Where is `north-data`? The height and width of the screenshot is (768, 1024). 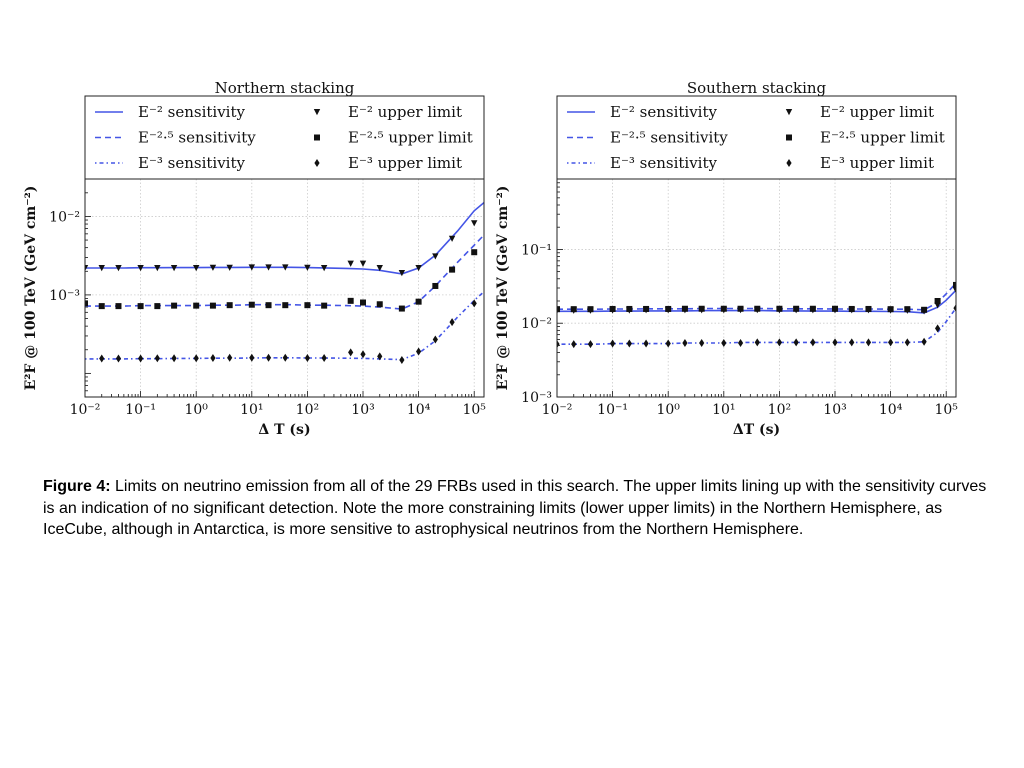
north-data is located at coordinates (284, 283).